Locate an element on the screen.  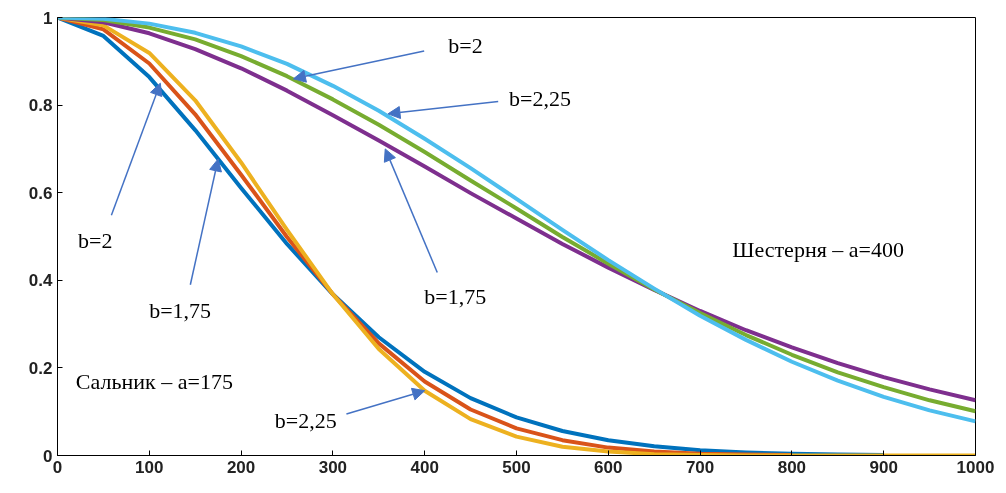
x-tick-label: 500 is located at coordinates (516, 467).